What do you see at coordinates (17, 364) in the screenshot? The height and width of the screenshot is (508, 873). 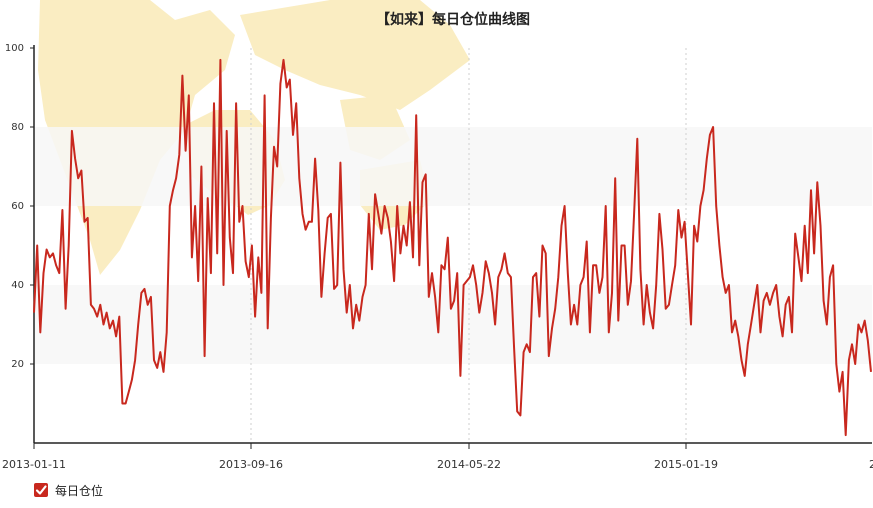 I see `y-tick-label: 20` at bounding box center [17, 364].